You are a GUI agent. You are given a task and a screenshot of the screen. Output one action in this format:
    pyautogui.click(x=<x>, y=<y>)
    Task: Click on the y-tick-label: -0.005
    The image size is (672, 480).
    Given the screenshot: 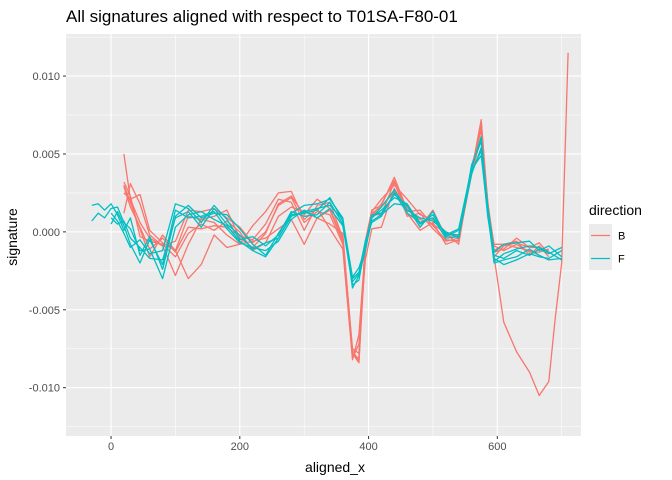 What is the action you would take?
    pyautogui.click(x=44, y=311)
    